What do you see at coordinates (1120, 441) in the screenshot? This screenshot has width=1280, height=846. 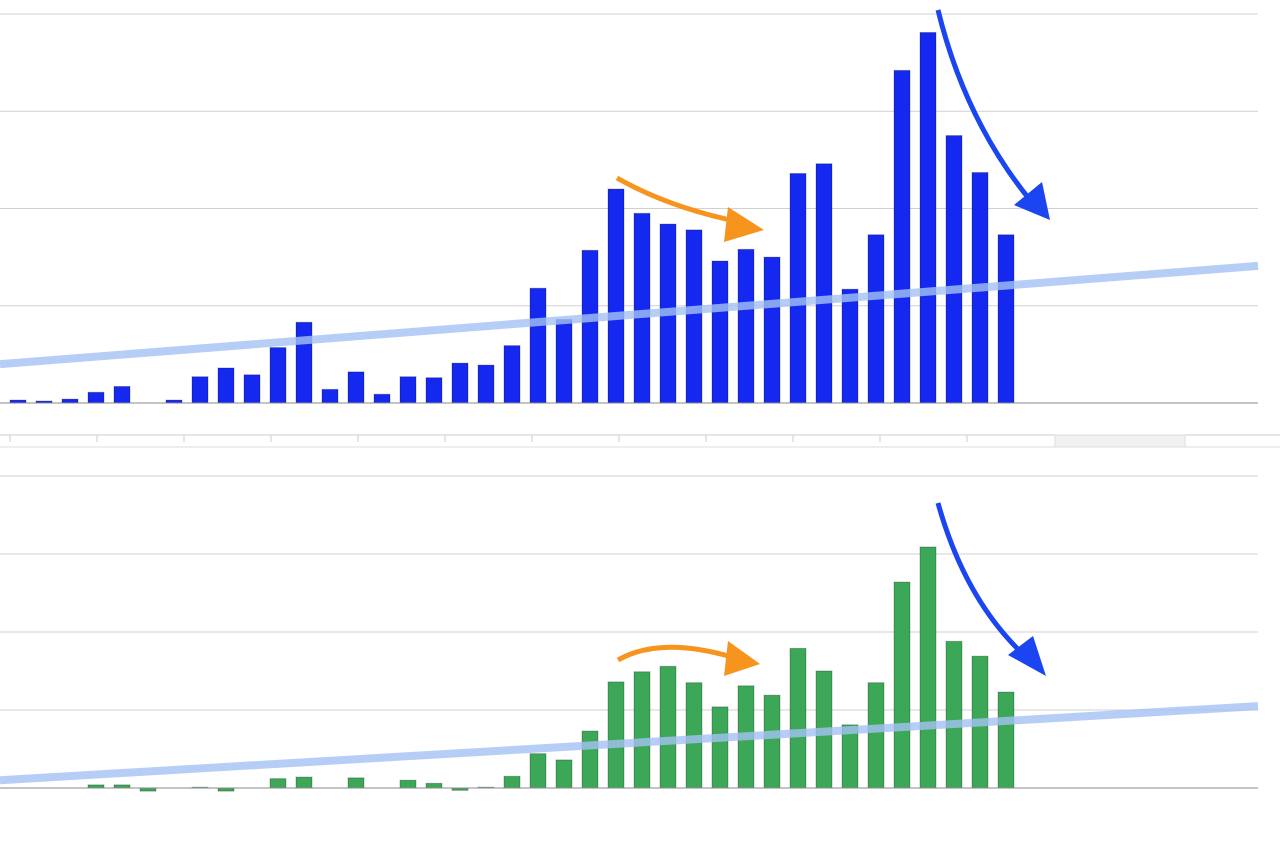 I see `strip-box` at bounding box center [1120, 441].